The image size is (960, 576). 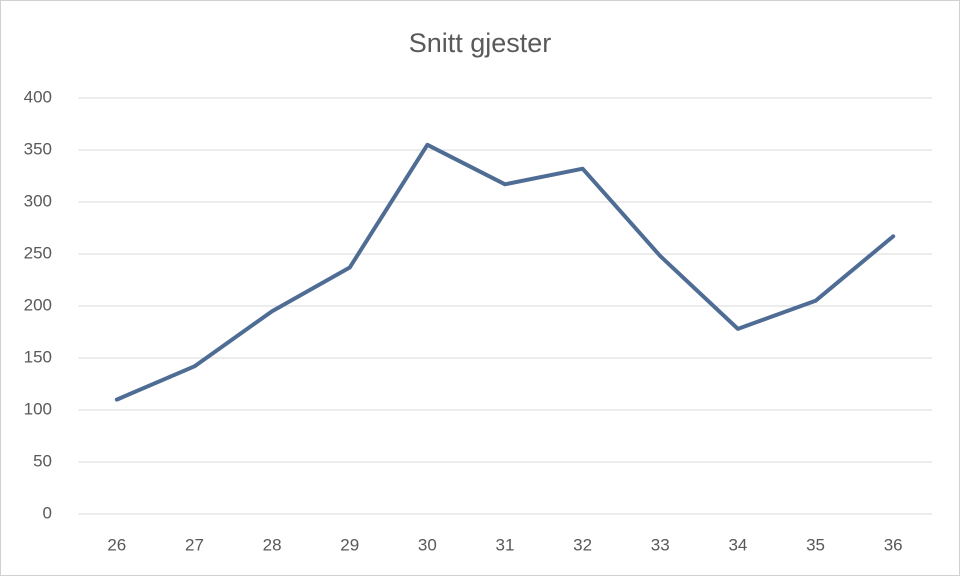 I want to click on y-tick-label: 150, so click(x=38, y=356).